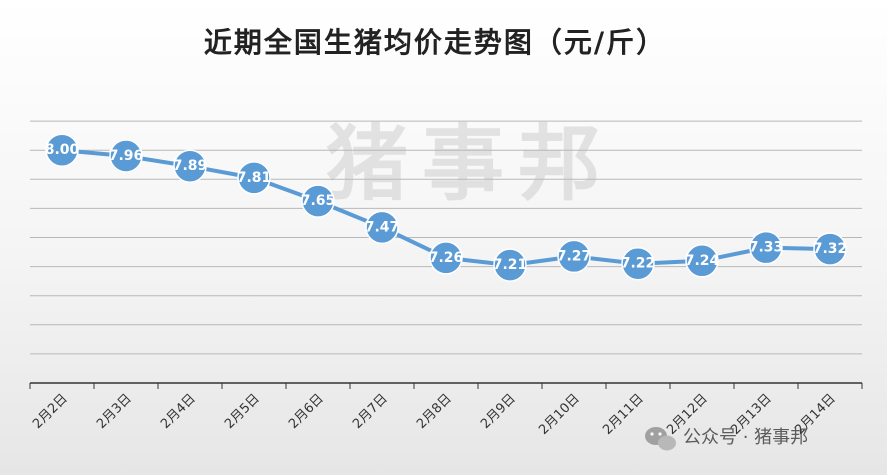  I want to click on data-label: 7.89, so click(190, 166).